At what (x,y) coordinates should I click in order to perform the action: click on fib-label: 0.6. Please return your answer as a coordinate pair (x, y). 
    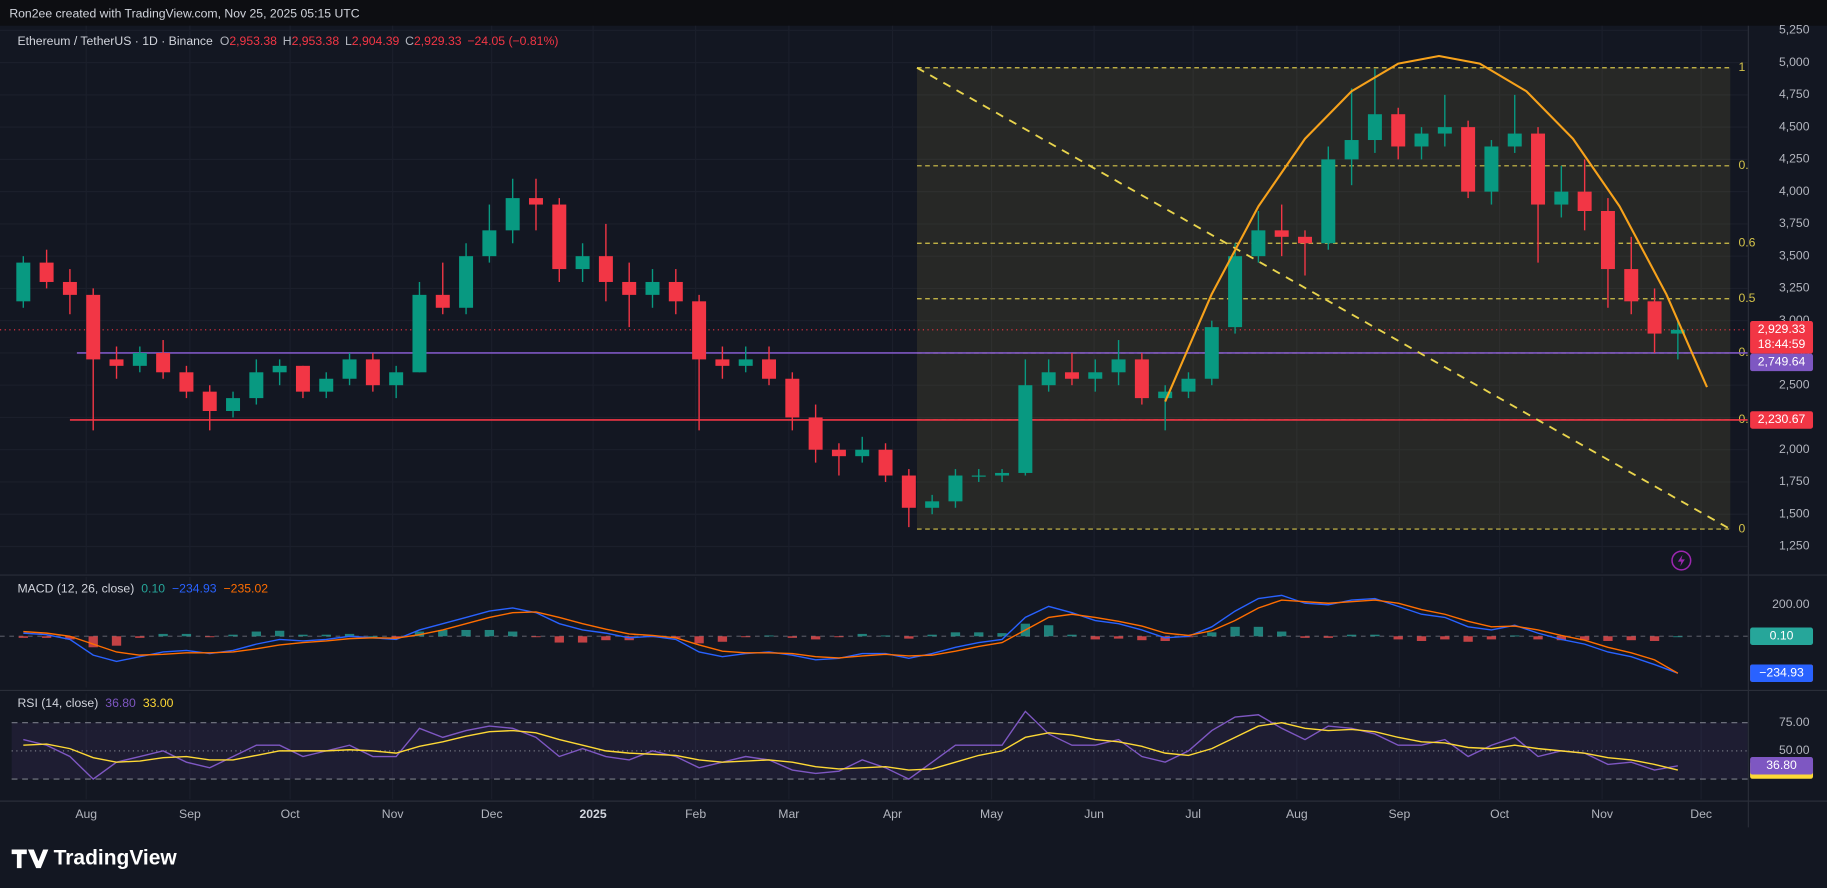
    Looking at the image, I should click on (1746, 242).